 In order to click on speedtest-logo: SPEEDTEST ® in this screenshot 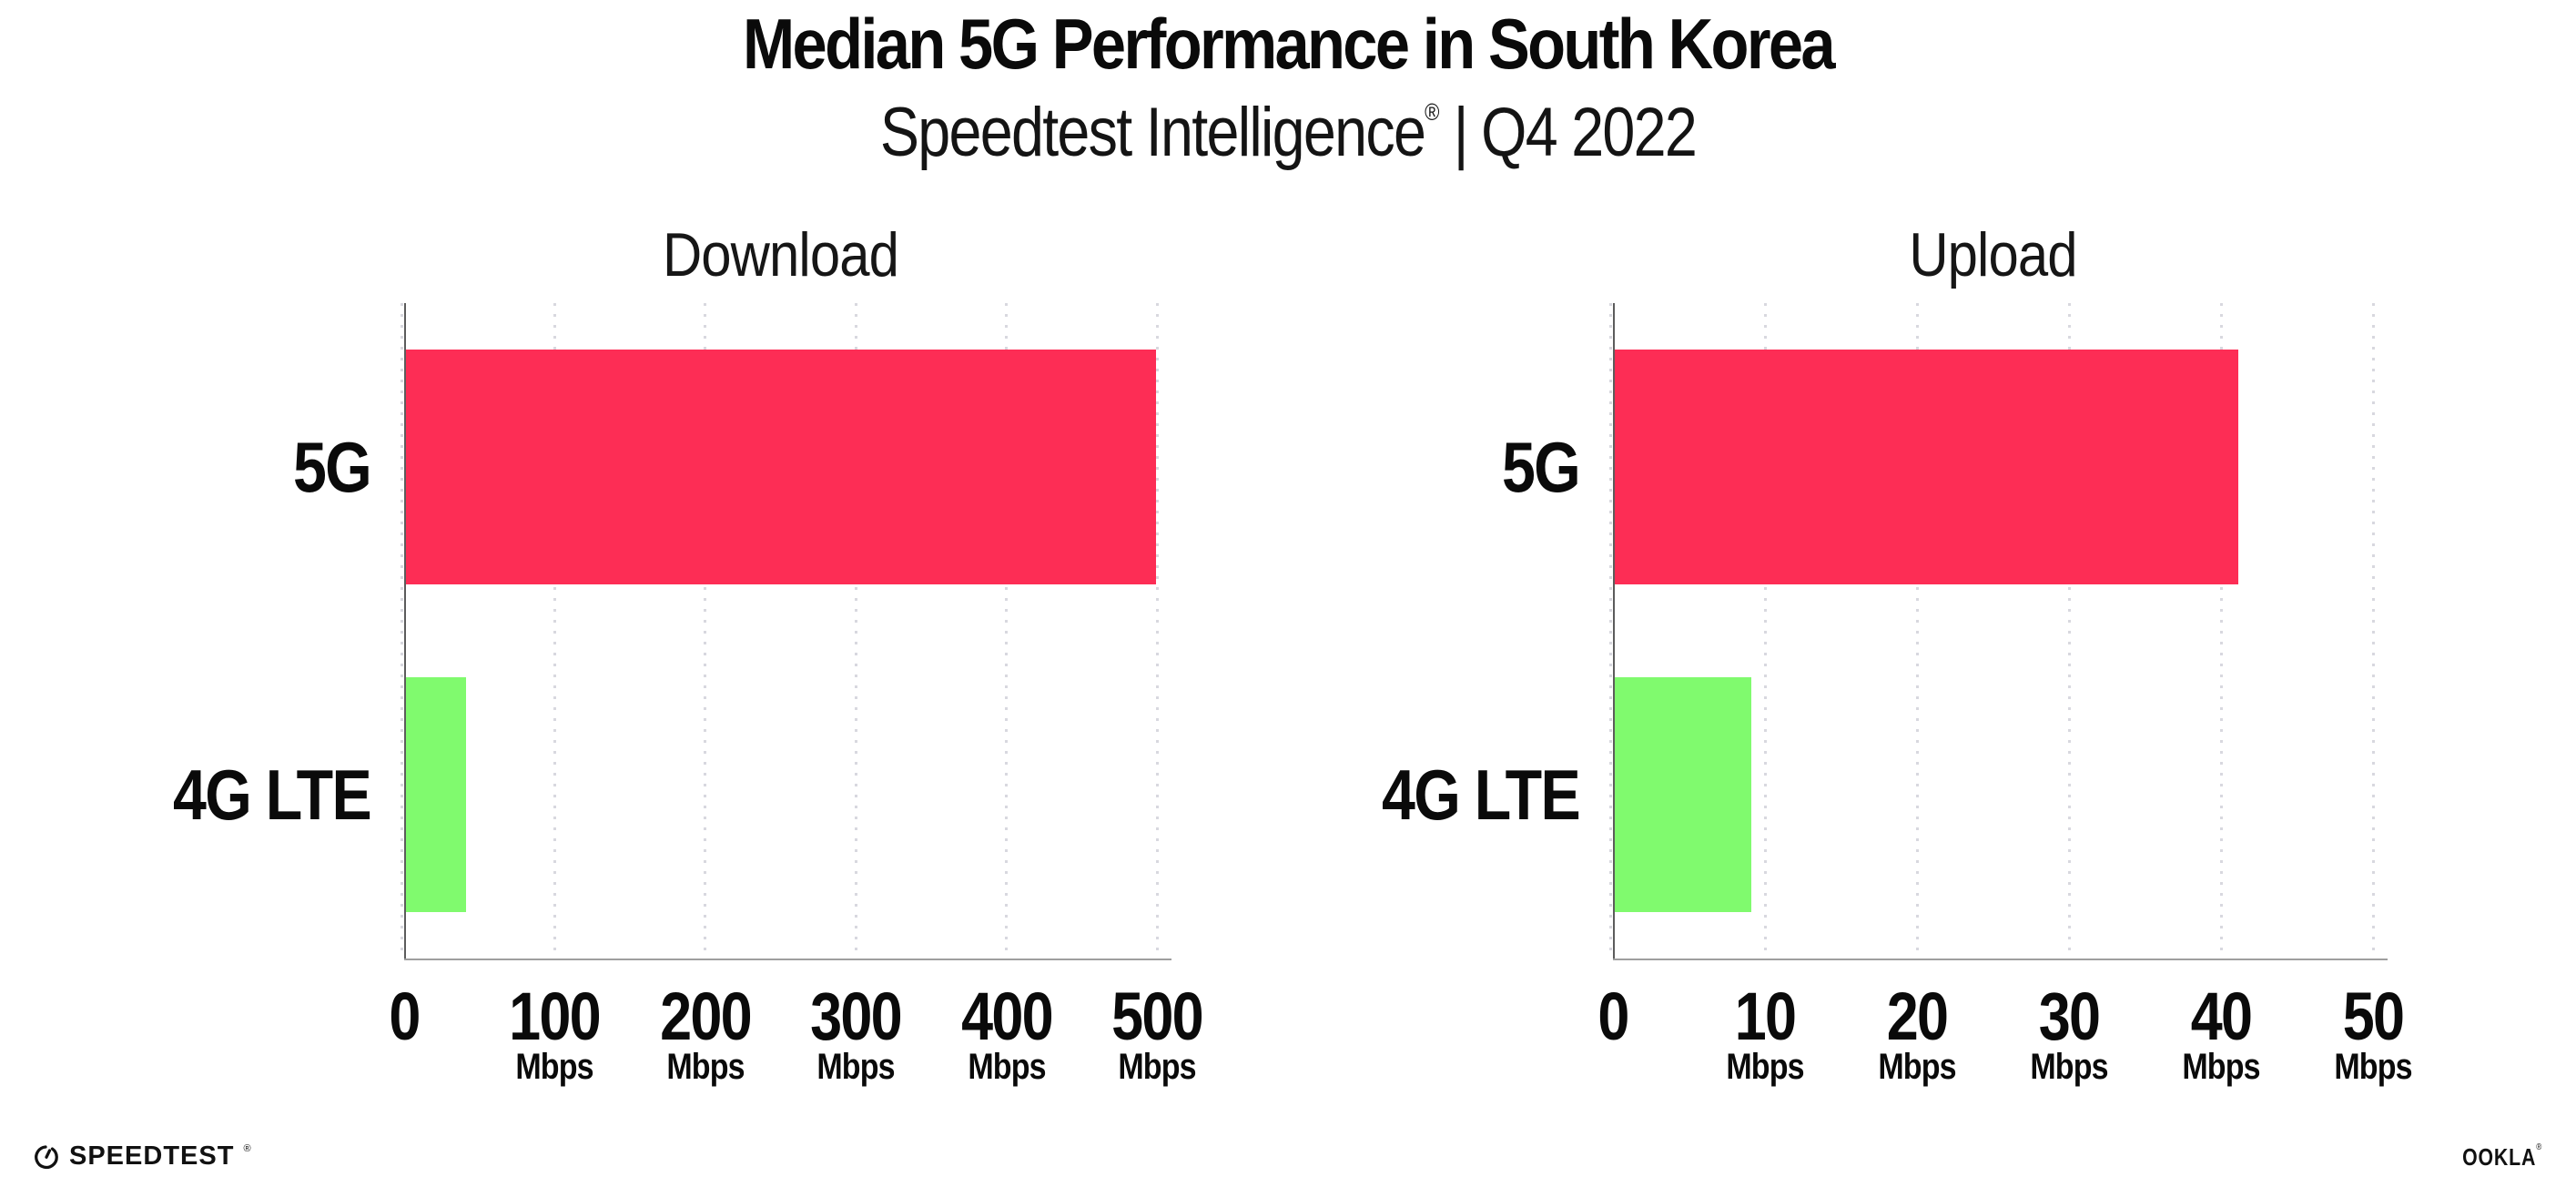, I will do `click(142, 1156)`.